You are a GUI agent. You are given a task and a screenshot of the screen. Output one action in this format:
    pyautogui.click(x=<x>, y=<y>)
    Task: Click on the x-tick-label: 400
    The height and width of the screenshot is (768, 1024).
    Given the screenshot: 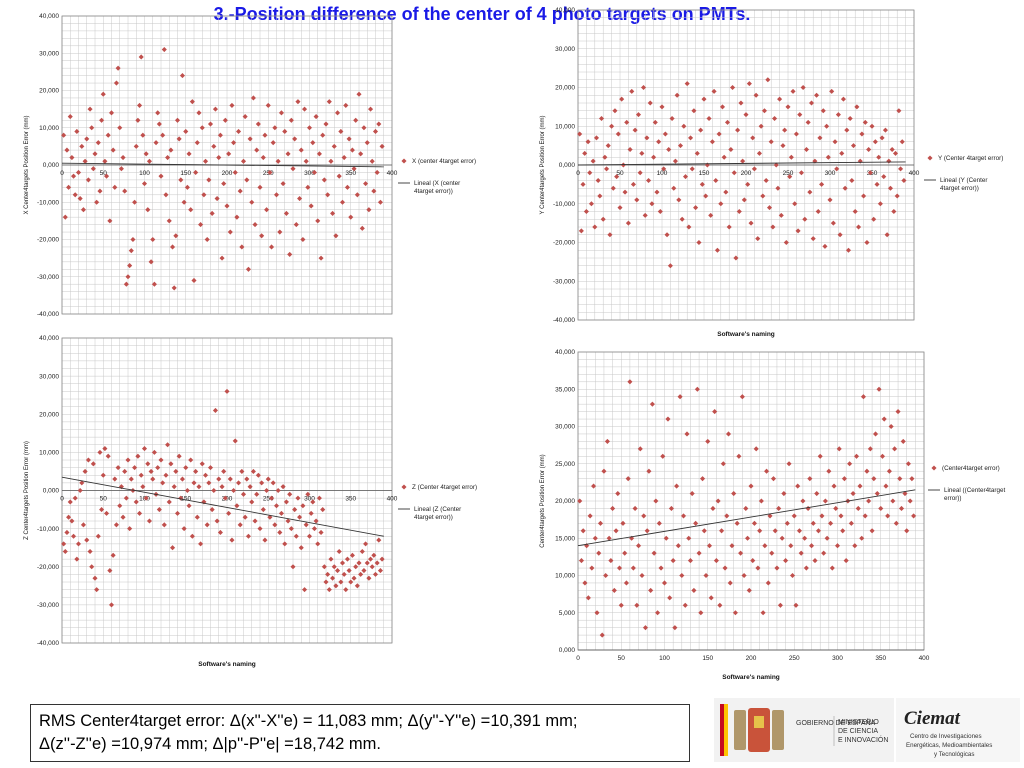 What is the action you would take?
    pyautogui.click(x=392, y=499)
    